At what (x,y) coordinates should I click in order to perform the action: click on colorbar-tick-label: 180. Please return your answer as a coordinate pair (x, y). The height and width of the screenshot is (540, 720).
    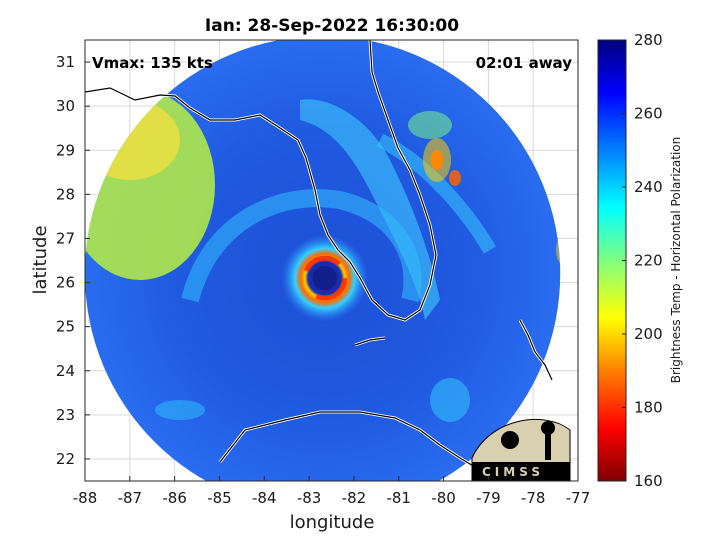
    Looking at the image, I should click on (648, 408).